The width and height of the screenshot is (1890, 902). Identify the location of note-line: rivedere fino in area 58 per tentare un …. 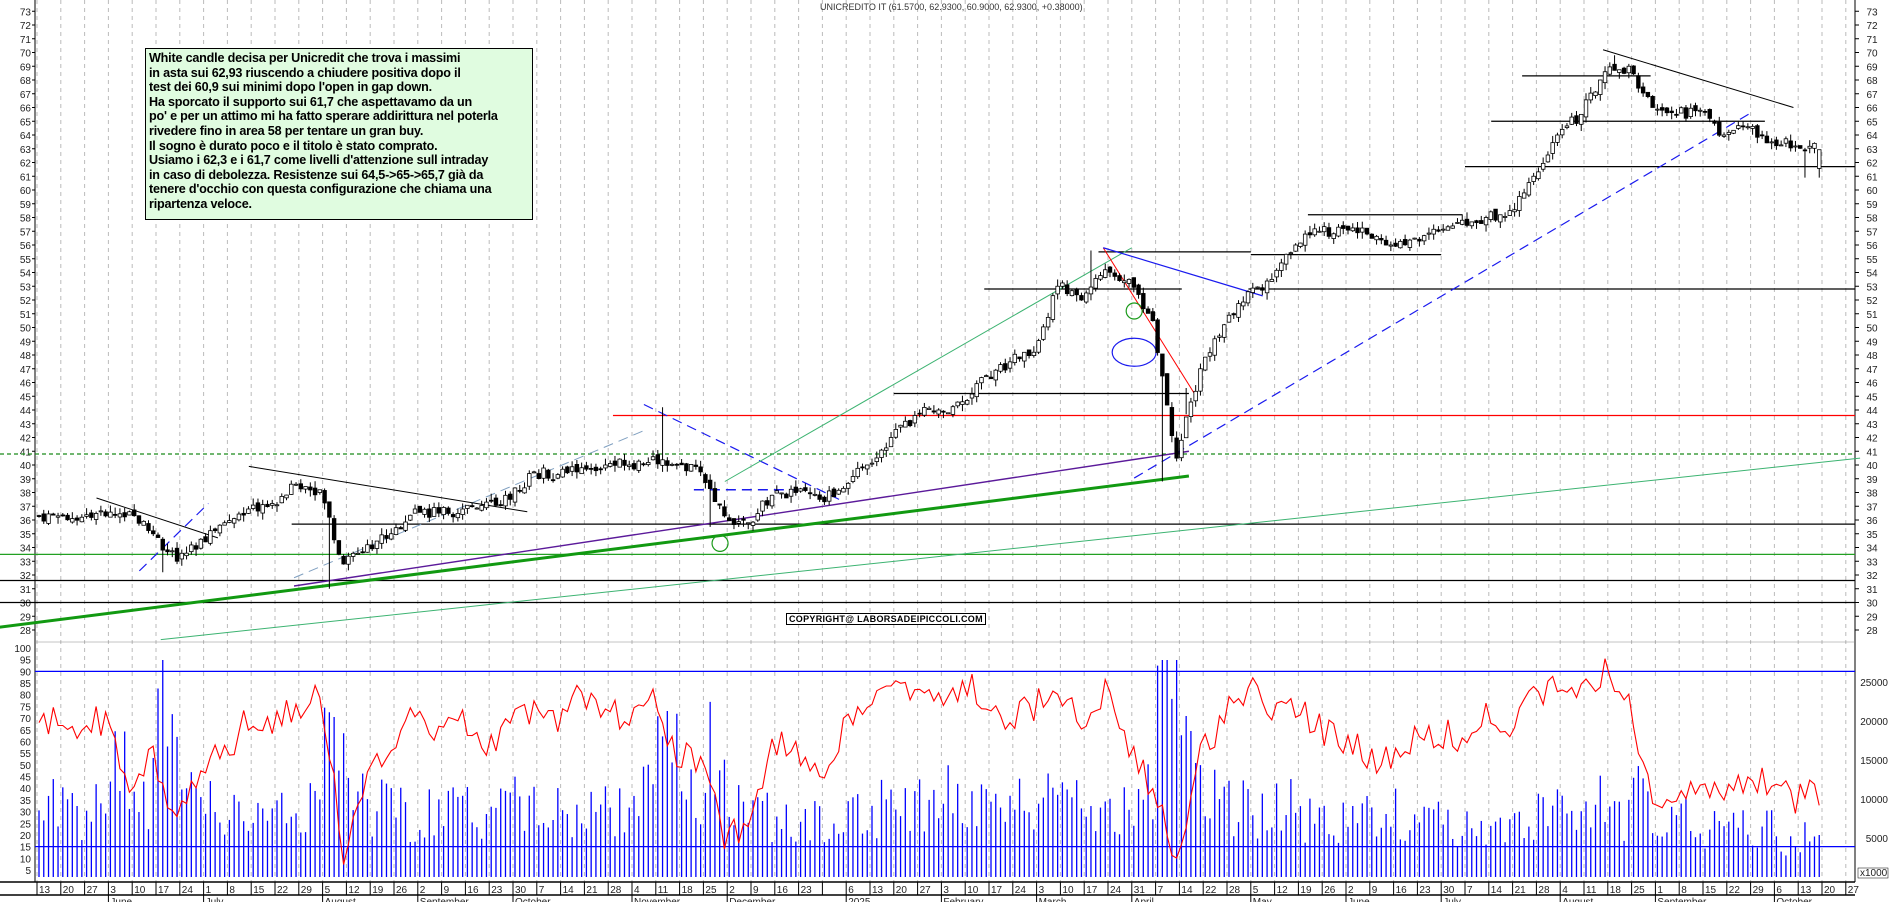
(286, 130).